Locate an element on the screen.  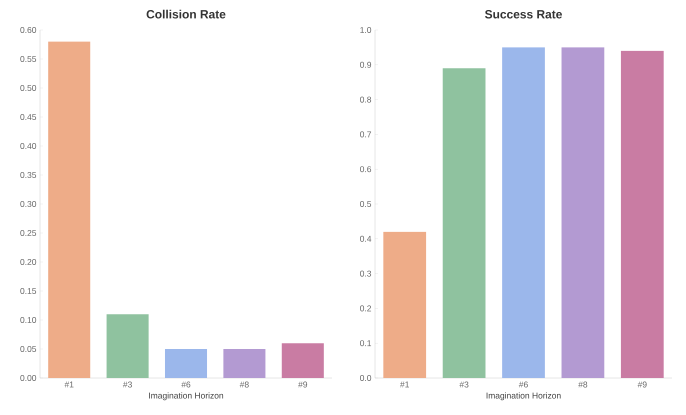
y-tick-label: 0.0 is located at coordinates (366, 378).